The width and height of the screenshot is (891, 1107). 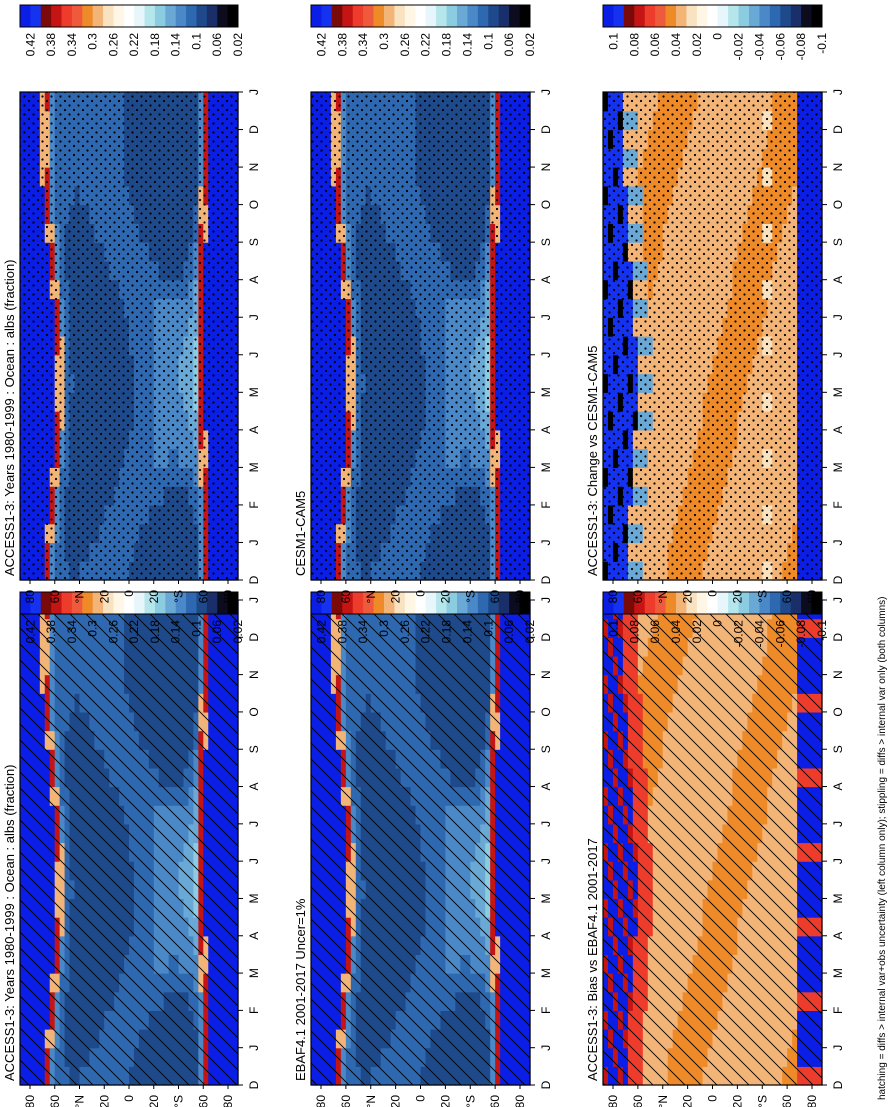 What do you see at coordinates (51, 632) in the screenshot?
I see `colorbar-label: 0.38` at bounding box center [51, 632].